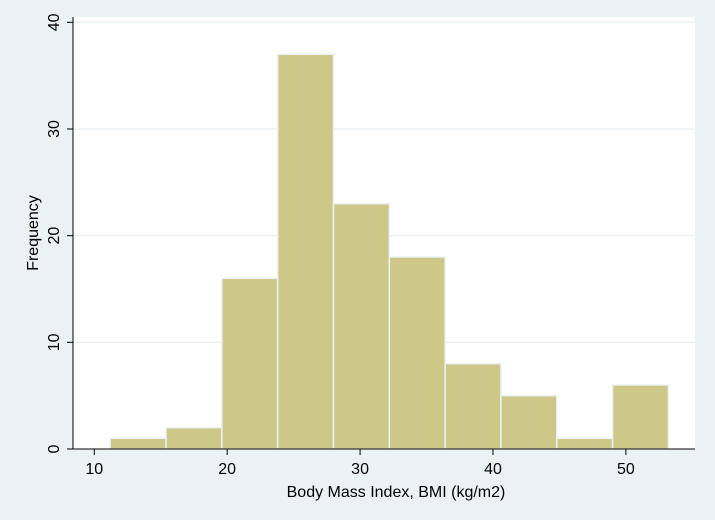 This screenshot has width=715, height=520. What do you see at coordinates (360, 469) in the screenshot?
I see `x-tick-label: 30` at bounding box center [360, 469].